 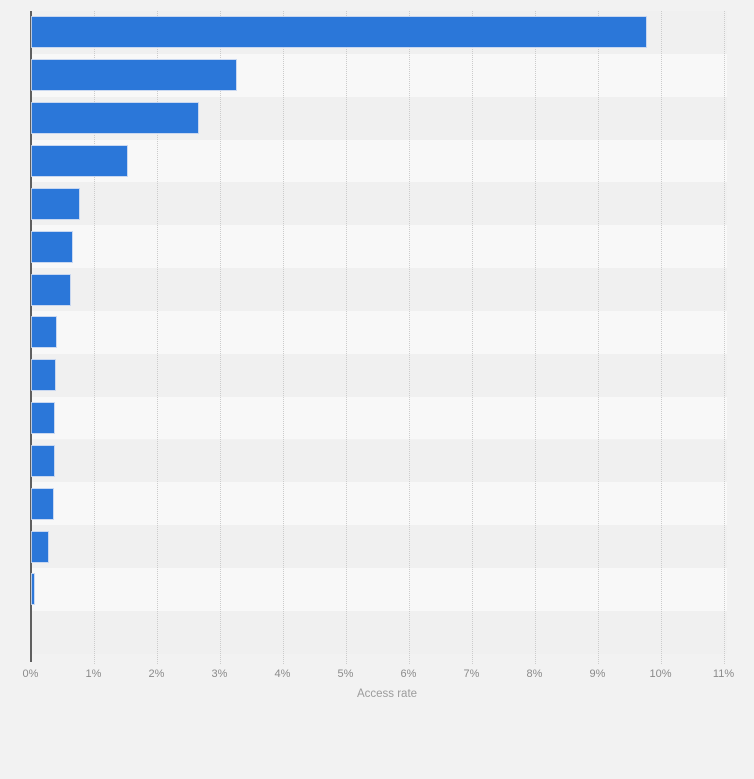 What do you see at coordinates (471, 674) in the screenshot?
I see `x-tick-label: 7%` at bounding box center [471, 674].